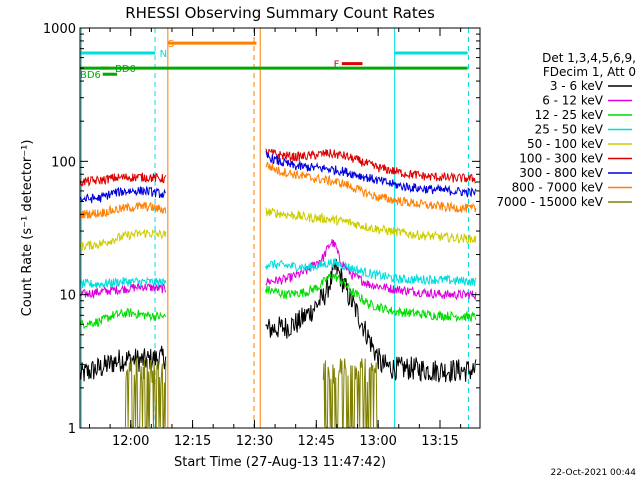 The image size is (640, 480). I want to click on legend-entry-label: 25 - 50 keV, so click(569, 130).